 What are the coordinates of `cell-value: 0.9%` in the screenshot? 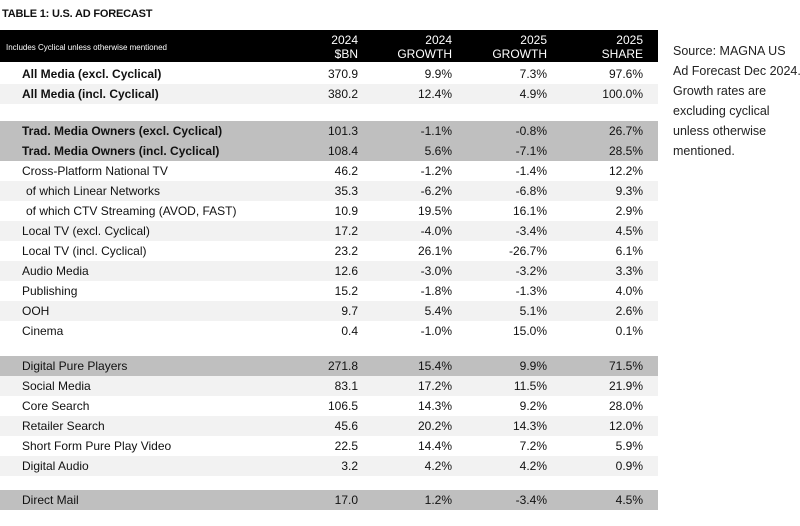 It's located at (629, 466).